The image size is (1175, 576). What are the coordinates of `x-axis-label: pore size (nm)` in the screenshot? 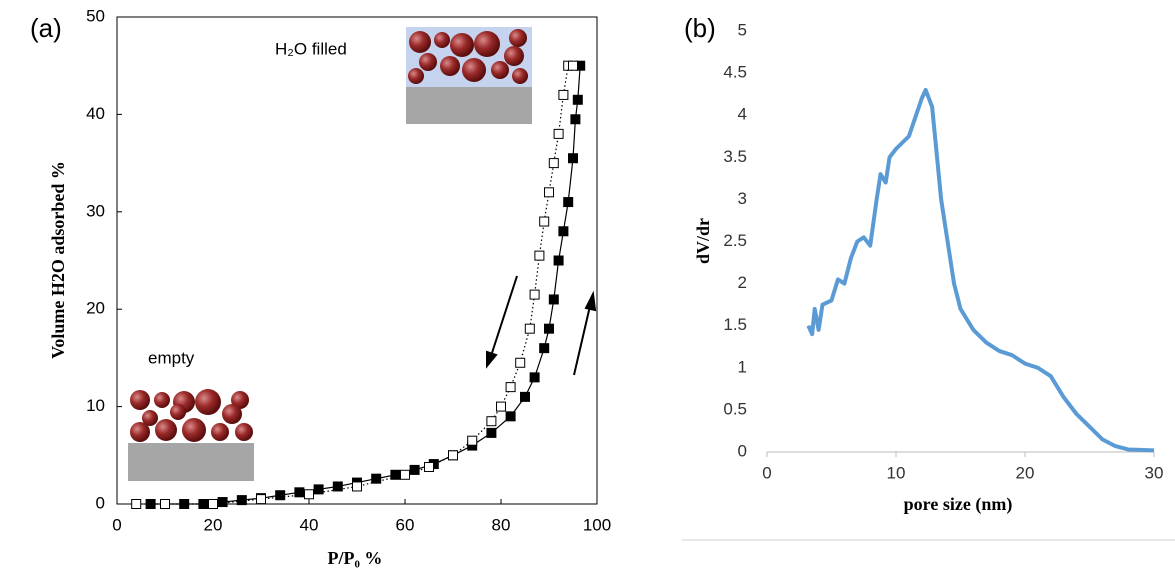 It's located at (958, 504).